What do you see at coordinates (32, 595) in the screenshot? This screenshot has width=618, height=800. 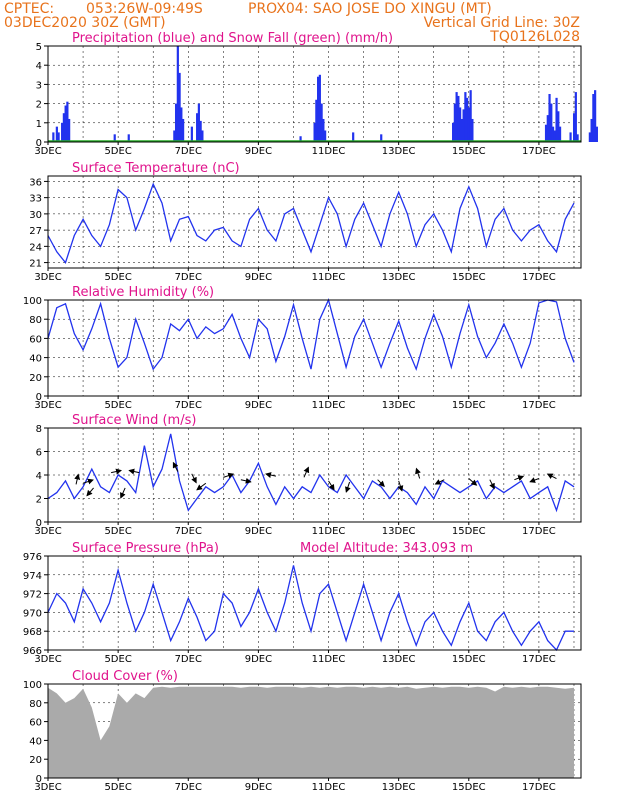 I see `y-tick-label: 972` at bounding box center [32, 595].